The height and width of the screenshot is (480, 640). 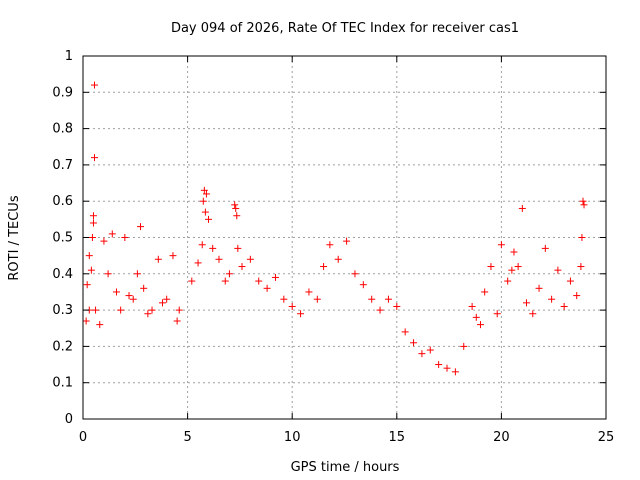 What do you see at coordinates (397, 437) in the screenshot?
I see `x-tick-label: 15` at bounding box center [397, 437].